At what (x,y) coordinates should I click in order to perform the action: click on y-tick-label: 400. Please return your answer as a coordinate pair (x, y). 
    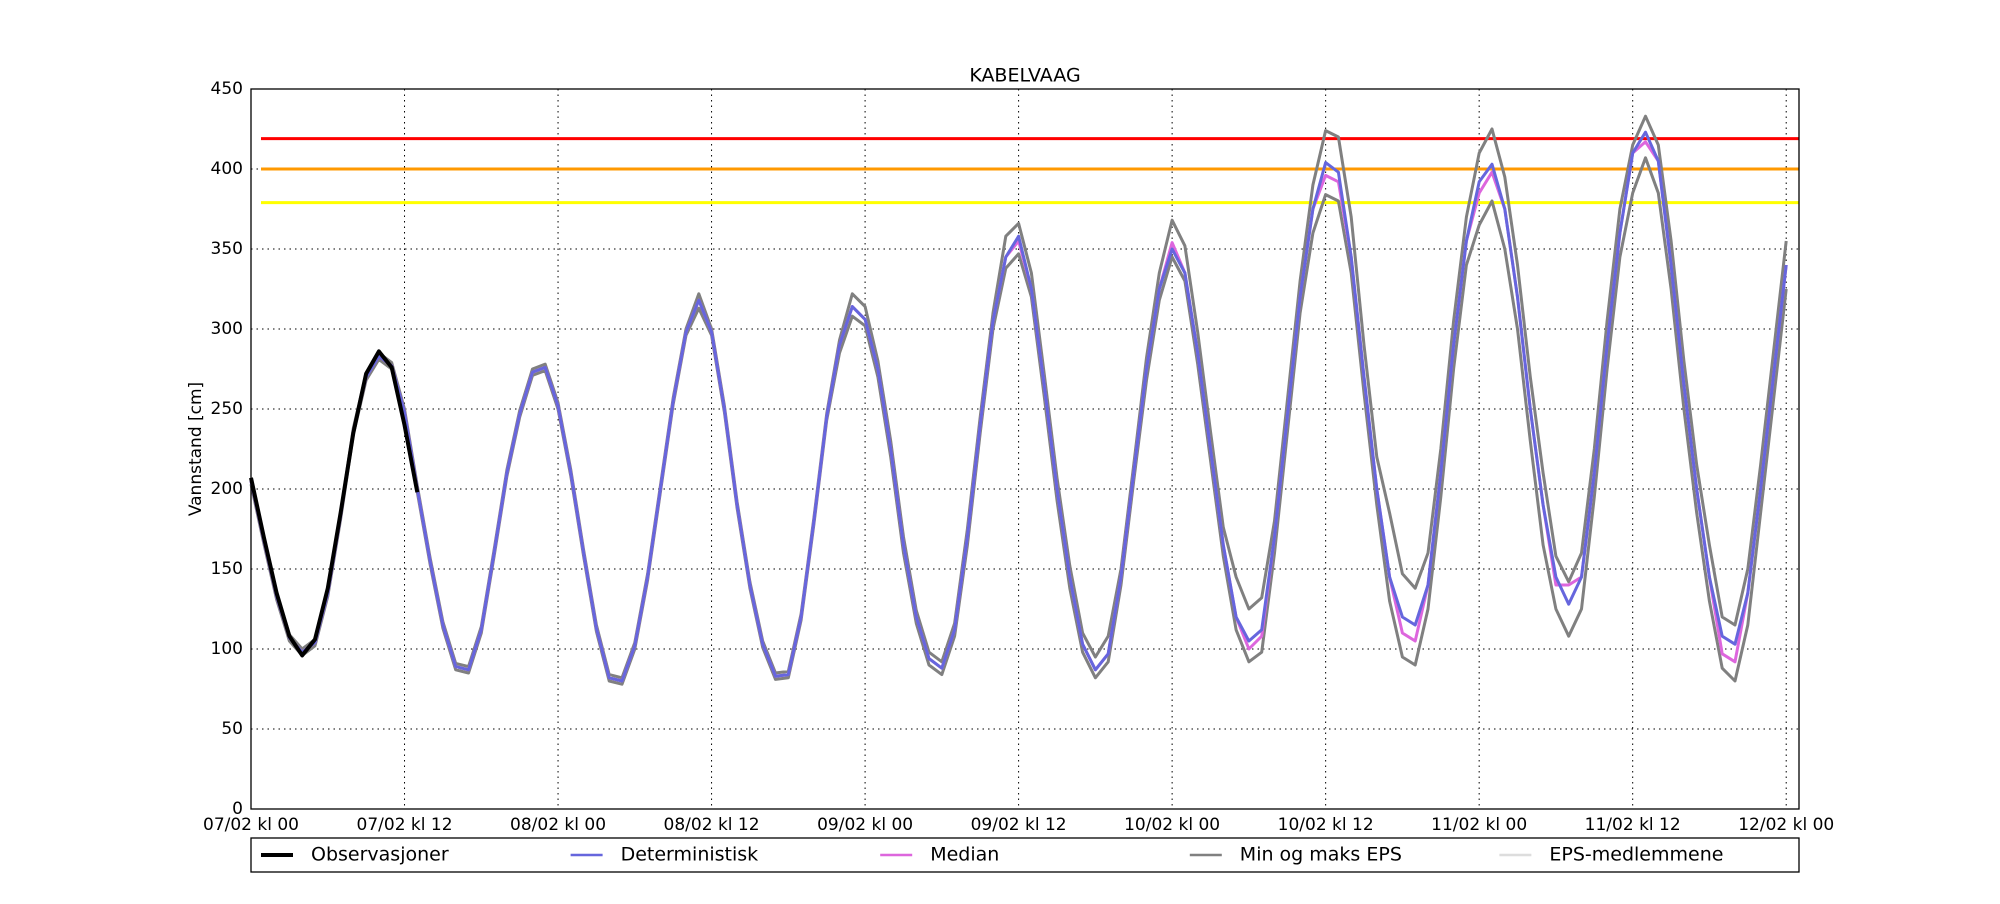
    Looking at the image, I should click on (227, 169).